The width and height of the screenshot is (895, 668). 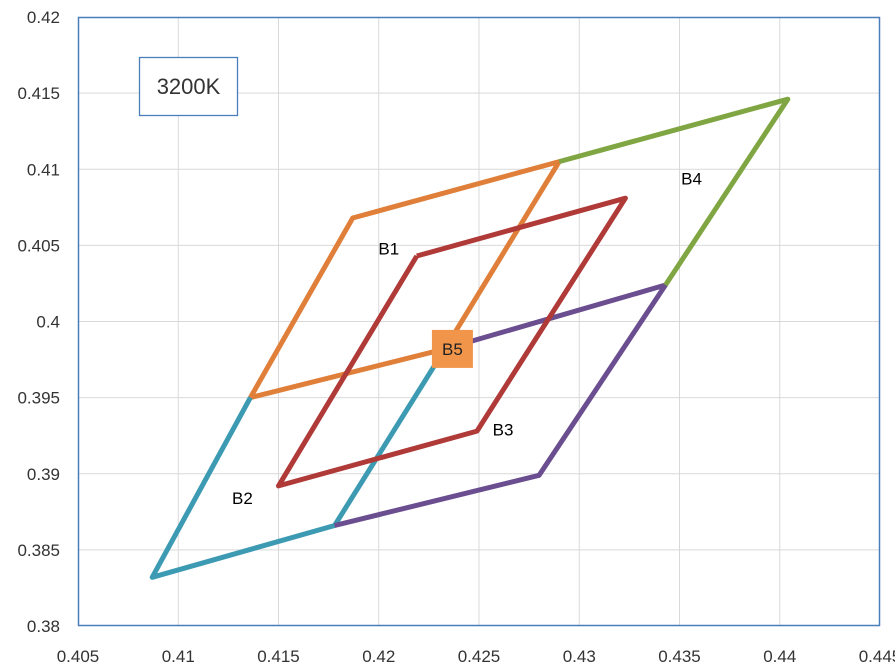 I want to click on region-label-b1: B1, so click(x=388, y=249).